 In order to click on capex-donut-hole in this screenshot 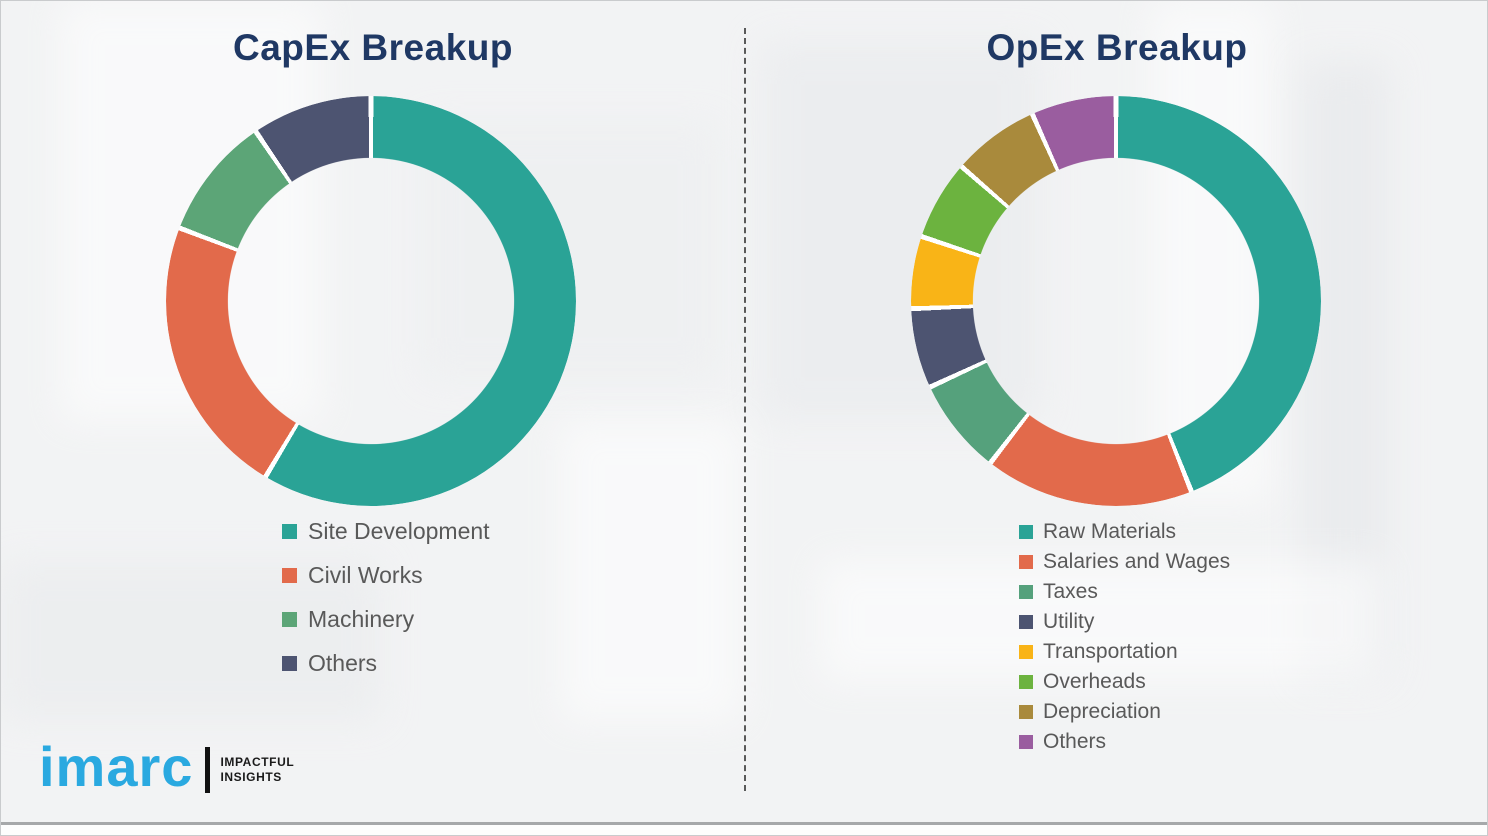, I will do `click(371, 301)`.